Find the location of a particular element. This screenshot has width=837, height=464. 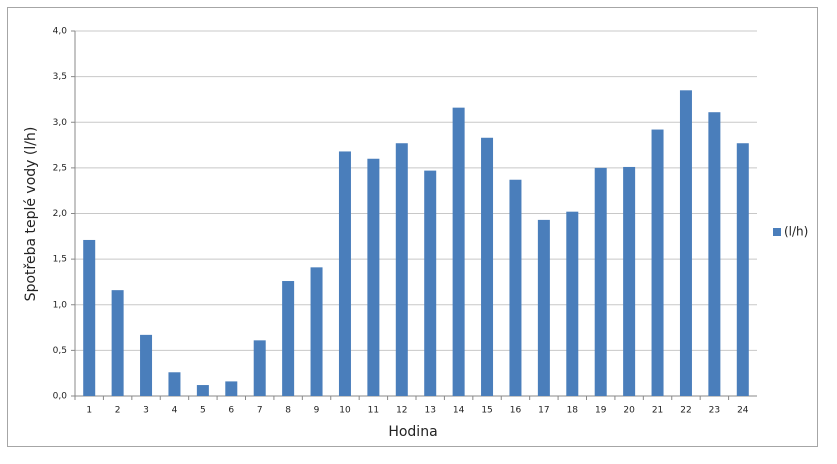

y-axis-title: Spotřeba teplé vody (l/h) is located at coordinates (31, 214).